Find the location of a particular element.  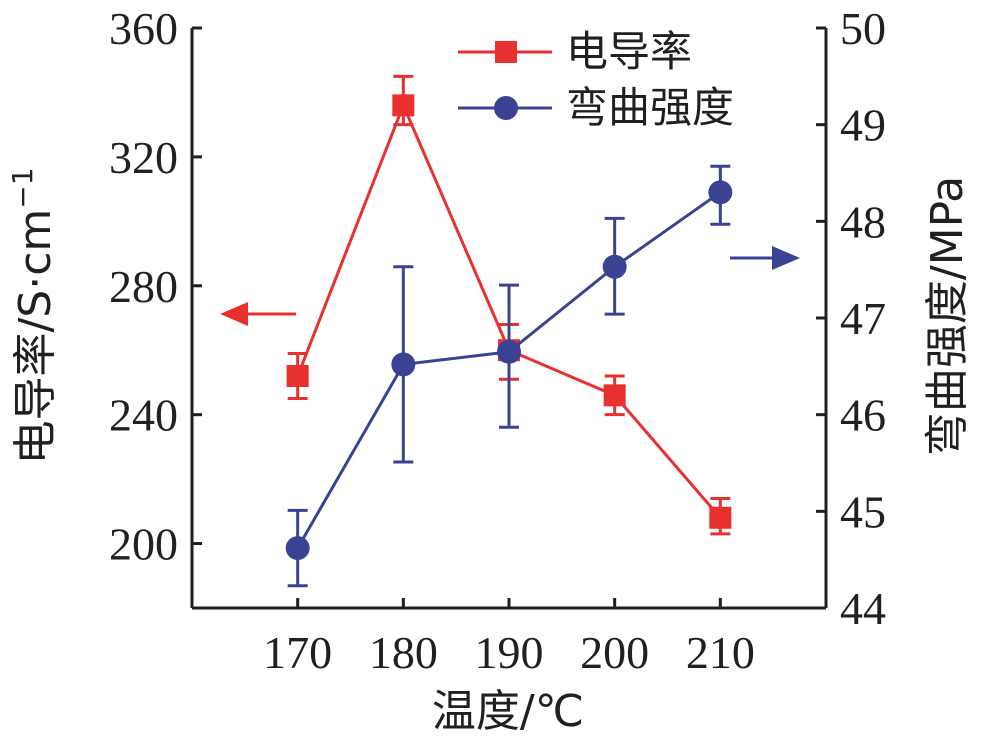

x-tick-label: 170 is located at coordinates (297, 652).